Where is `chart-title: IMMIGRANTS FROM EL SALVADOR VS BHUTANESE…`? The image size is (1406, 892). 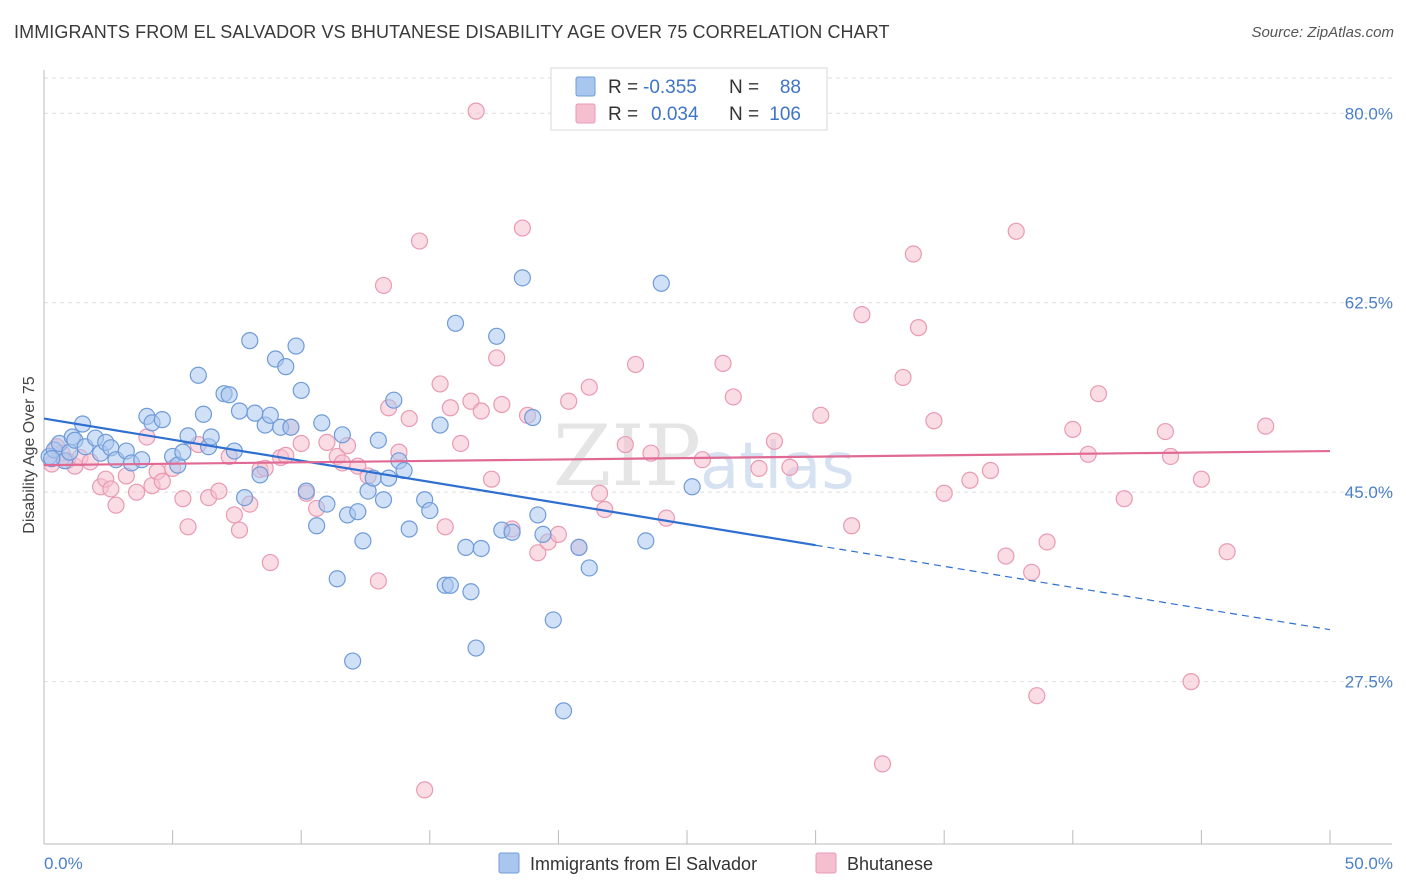 chart-title: IMMIGRANTS FROM EL SALVADOR VS BHUTANESE… is located at coordinates (452, 32).